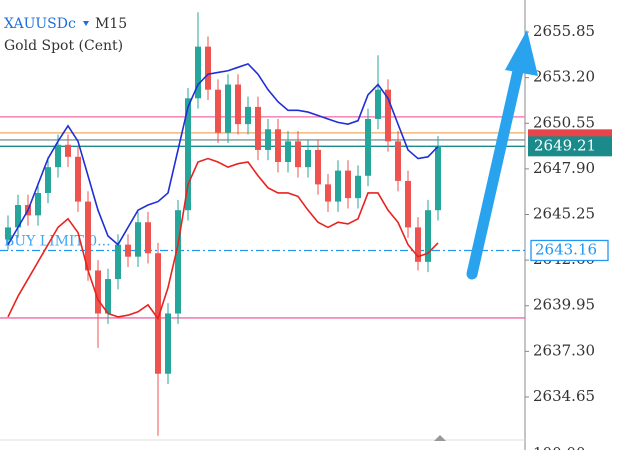 The image size is (625, 450). Describe the element at coordinates (564, 305) in the screenshot. I see `y-tick-label: 2639.95` at that location.